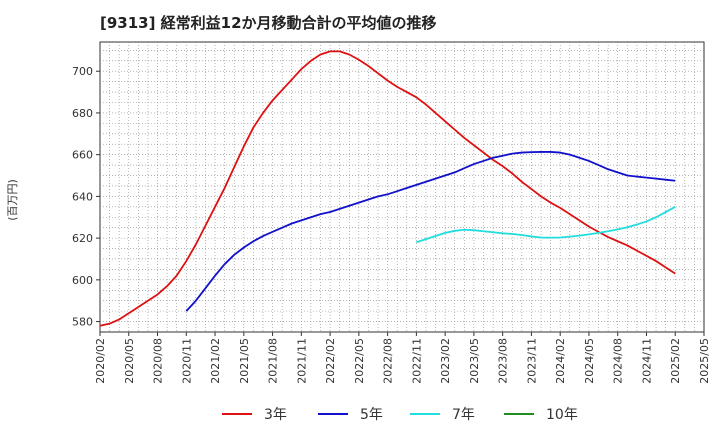 Image resolution: width=720 pixels, height=440 pixels. I want to click on x-tick-label: 2020/11, so click(186, 361).